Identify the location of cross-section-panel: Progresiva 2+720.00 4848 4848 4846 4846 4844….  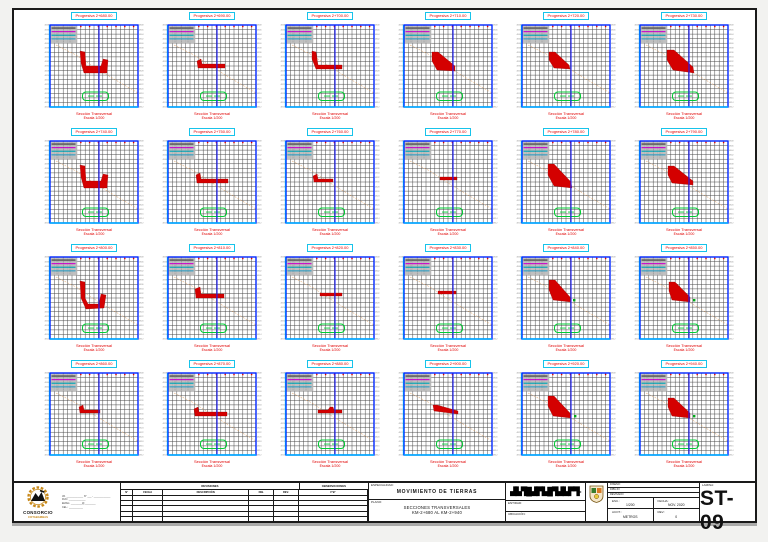
(566, 70).